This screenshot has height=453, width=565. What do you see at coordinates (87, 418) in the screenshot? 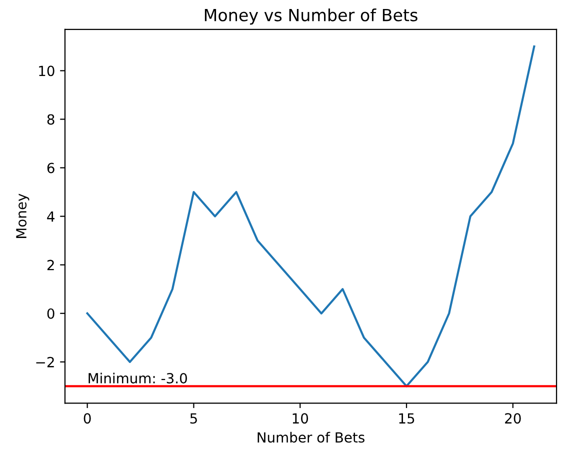
I see `x-tick-label: 0` at bounding box center [87, 418].